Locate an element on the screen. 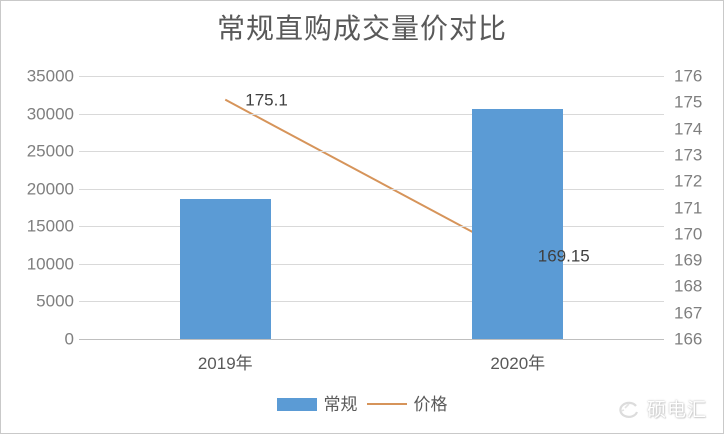 The image size is (724, 434). right-axis-tick-label: 166 is located at coordinates (688, 339).